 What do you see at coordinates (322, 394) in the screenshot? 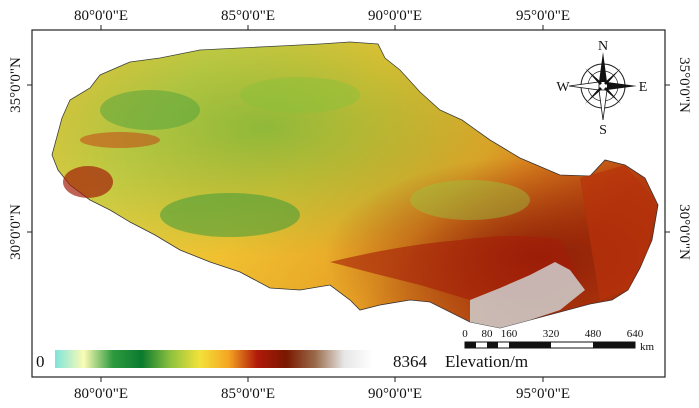
I see `bottom-coordinate-labels: 80°0'0"E 85°0'0"E 90°0'0"E 95°0'0"E` at bounding box center [322, 394].